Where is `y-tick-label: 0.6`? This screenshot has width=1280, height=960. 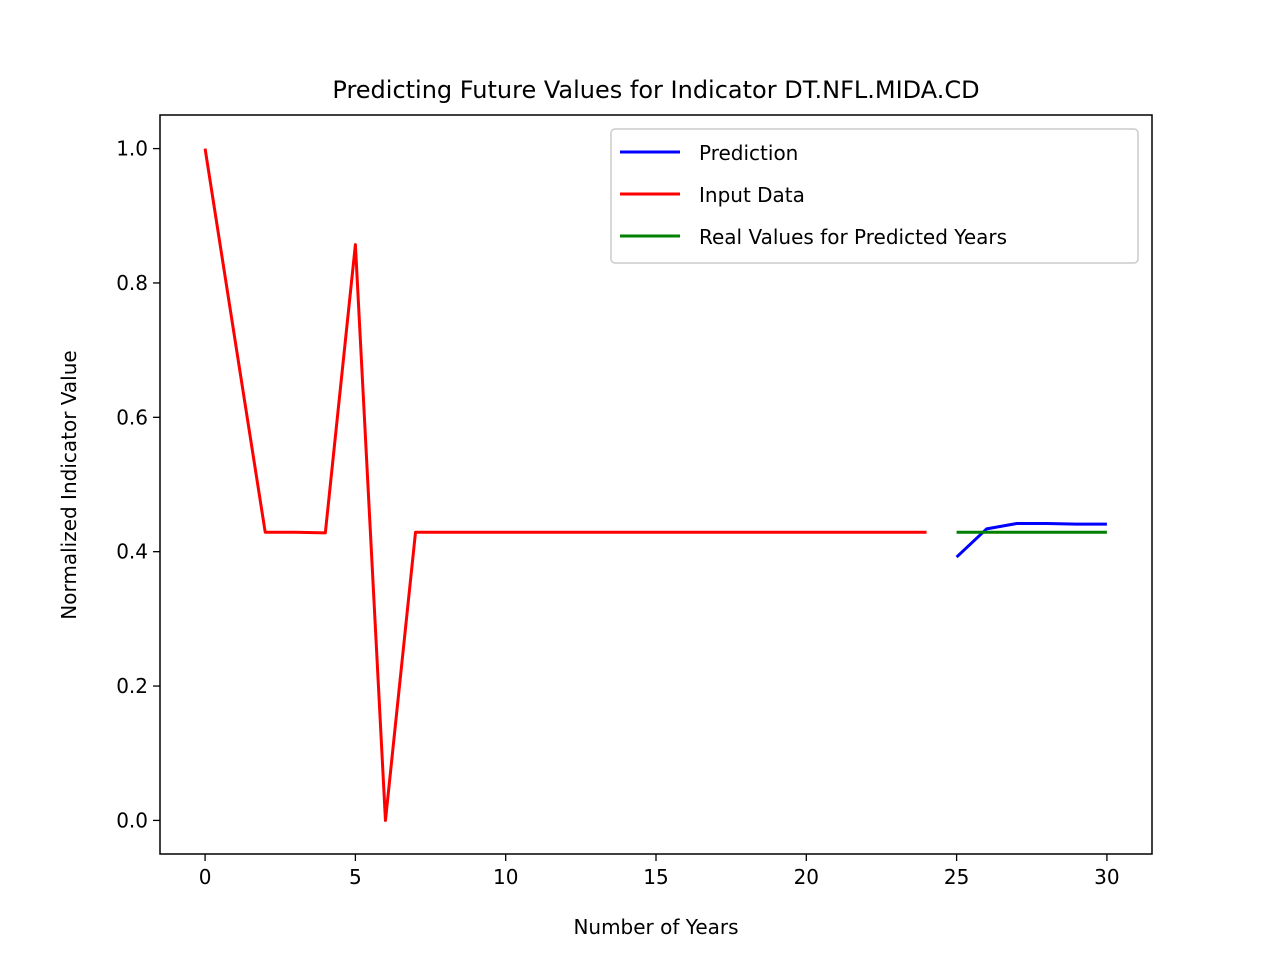 y-tick-label: 0.6 is located at coordinates (132, 417).